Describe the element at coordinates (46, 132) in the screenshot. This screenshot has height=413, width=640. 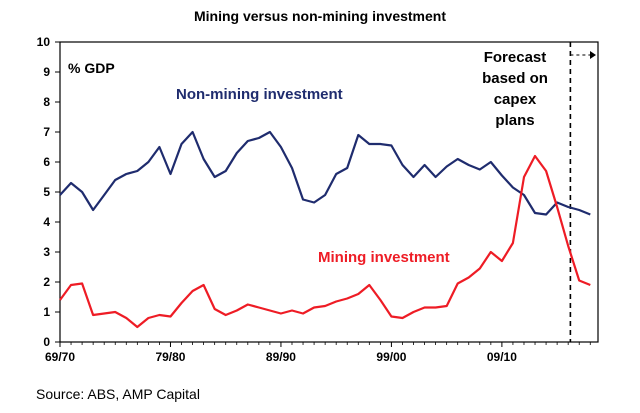
I see `y-tick-label: 7` at that location.